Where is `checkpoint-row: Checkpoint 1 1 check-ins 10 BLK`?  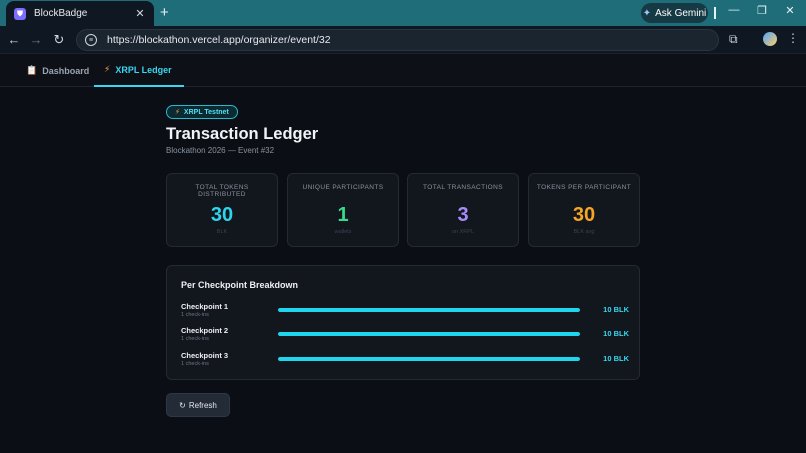
checkpoint-row: Checkpoint 1 1 check-ins 10 BLK is located at coordinates (405, 311).